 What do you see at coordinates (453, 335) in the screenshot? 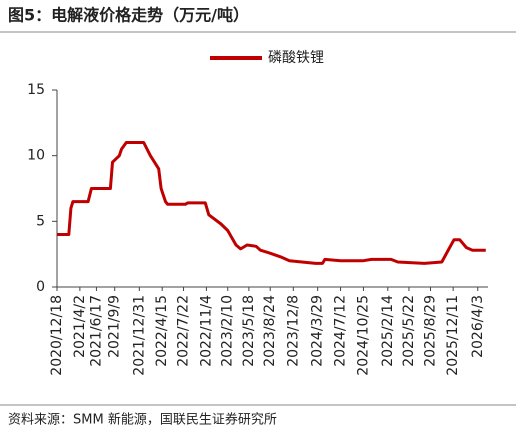
I see `x-tick-label: 2025/12/11` at bounding box center [453, 335].